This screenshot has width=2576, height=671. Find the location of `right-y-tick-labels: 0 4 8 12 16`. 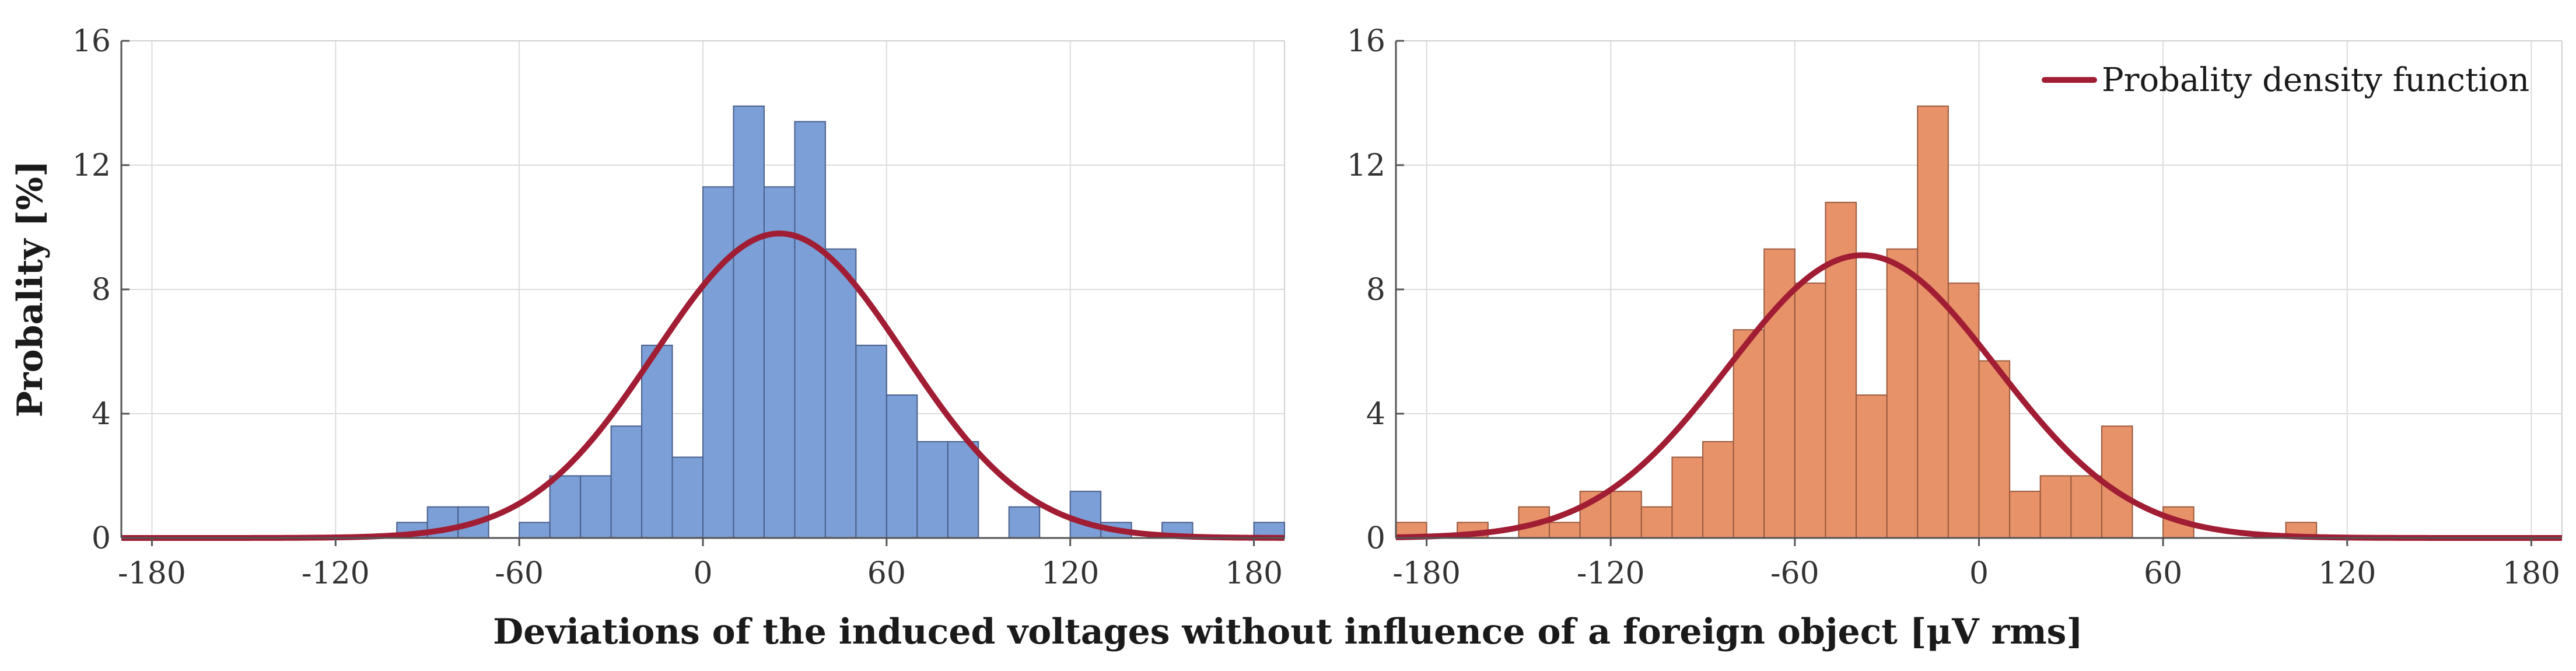

right-y-tick-labels: 0 4 8 12 16 is located at coordinates (1366, 290).